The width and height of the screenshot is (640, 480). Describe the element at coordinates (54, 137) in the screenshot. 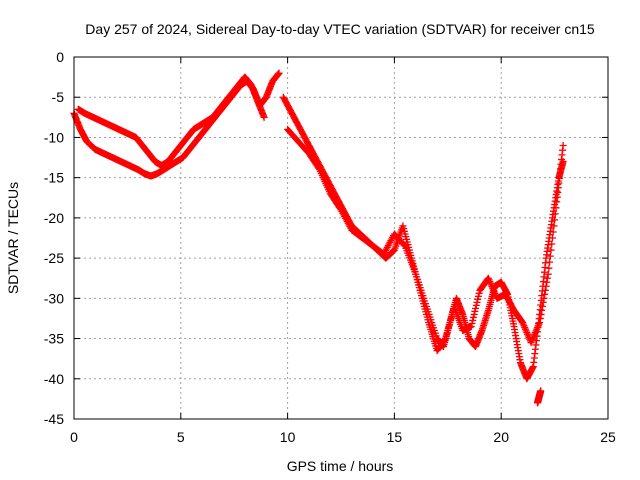

I see `y-tick-label: -10` at that location.